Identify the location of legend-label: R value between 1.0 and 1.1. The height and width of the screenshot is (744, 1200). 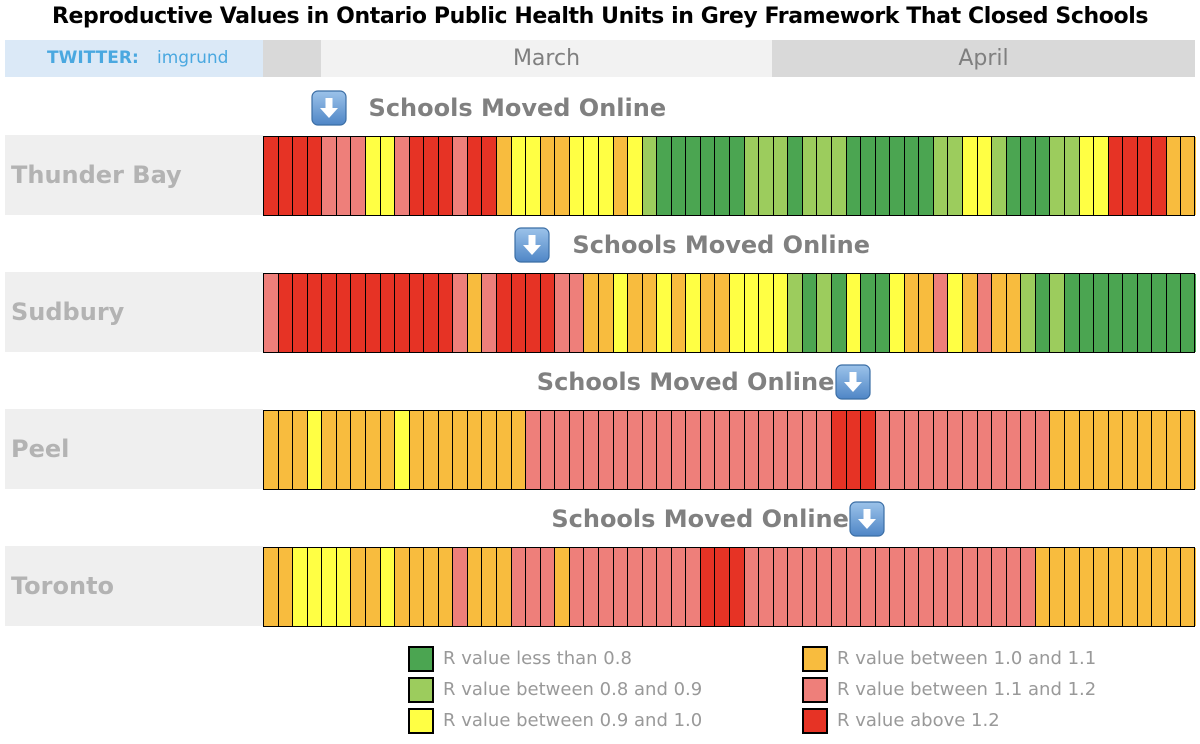
(967, 658).